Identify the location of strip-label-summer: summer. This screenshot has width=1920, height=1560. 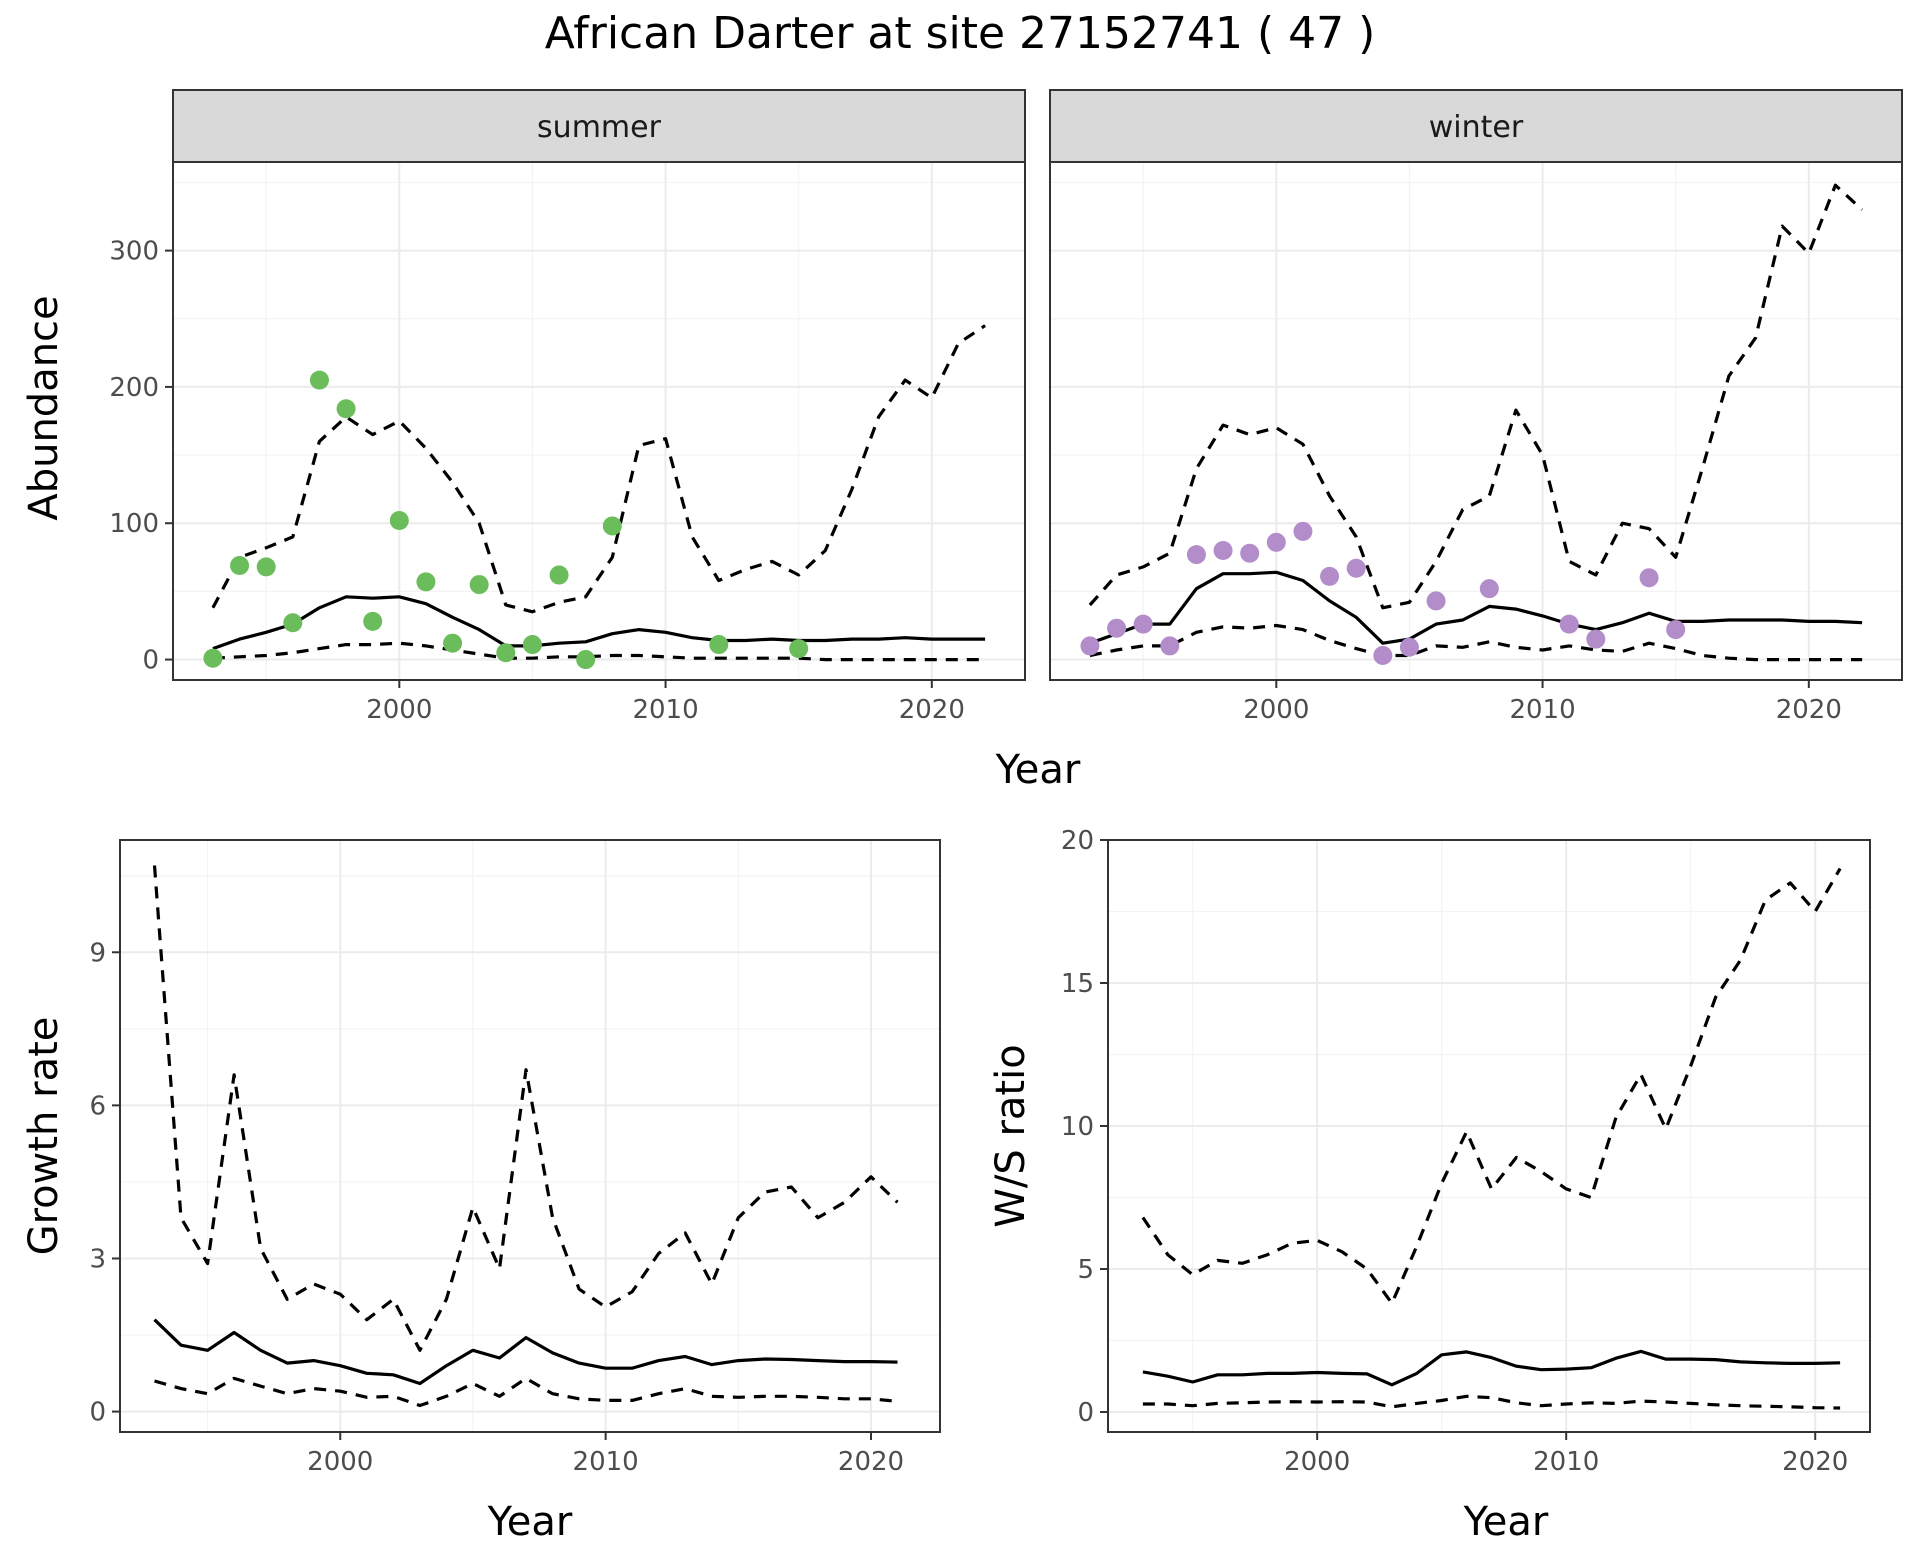
(599, 127).